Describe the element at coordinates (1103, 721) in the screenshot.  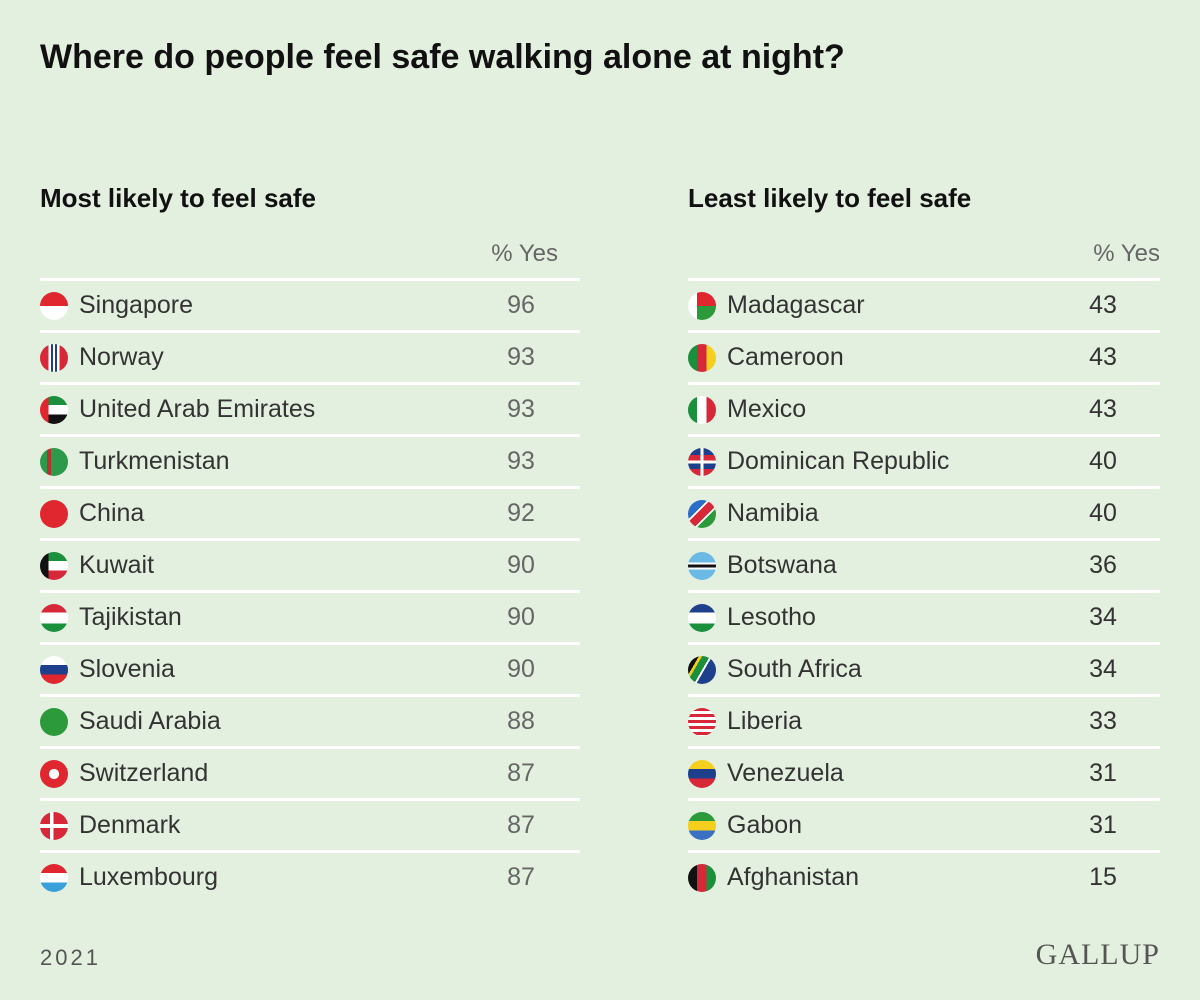
I see `percent-value: 33` at that location.